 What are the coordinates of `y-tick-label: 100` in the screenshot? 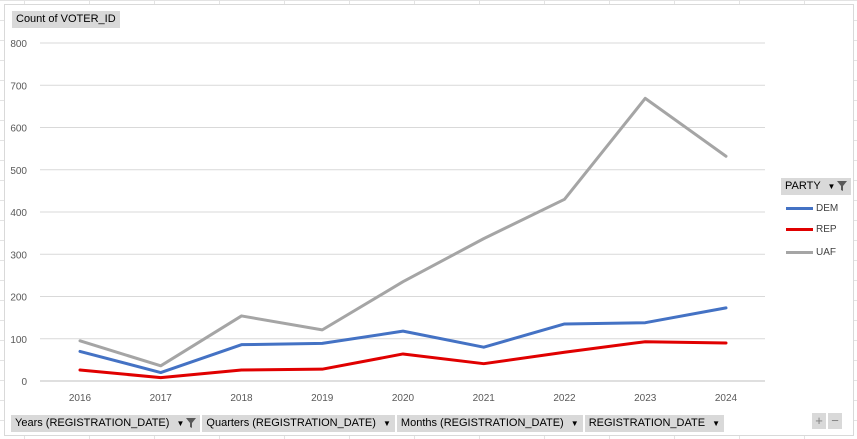 It's located at (18, 340).